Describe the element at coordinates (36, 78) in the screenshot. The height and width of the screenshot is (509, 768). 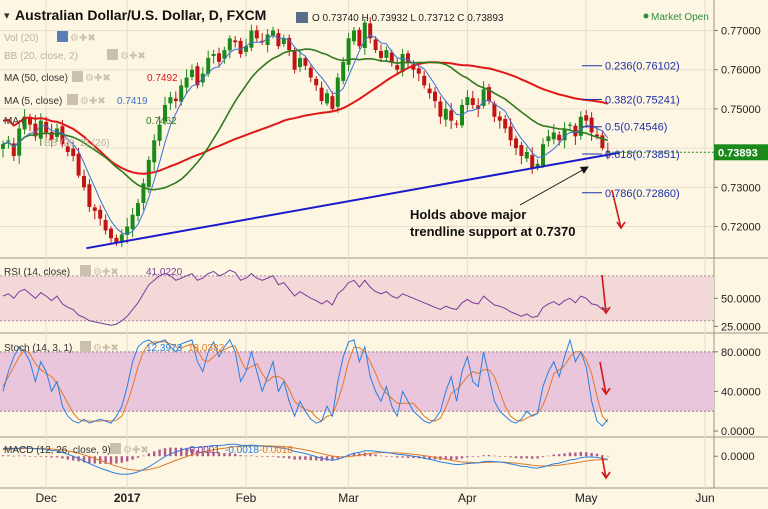
I see `ma50-label: MA (50, close)` at that location.